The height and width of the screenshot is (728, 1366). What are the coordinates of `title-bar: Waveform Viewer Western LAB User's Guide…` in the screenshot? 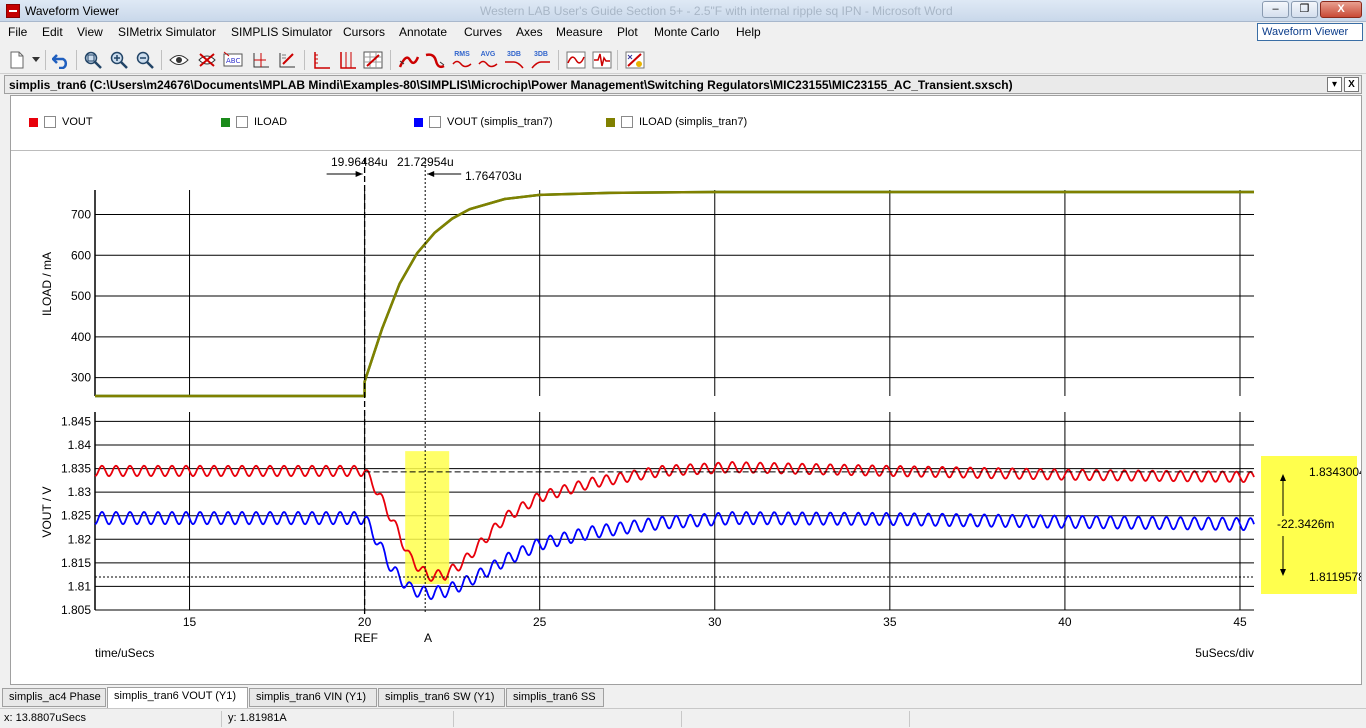 It's located at (683, 11).